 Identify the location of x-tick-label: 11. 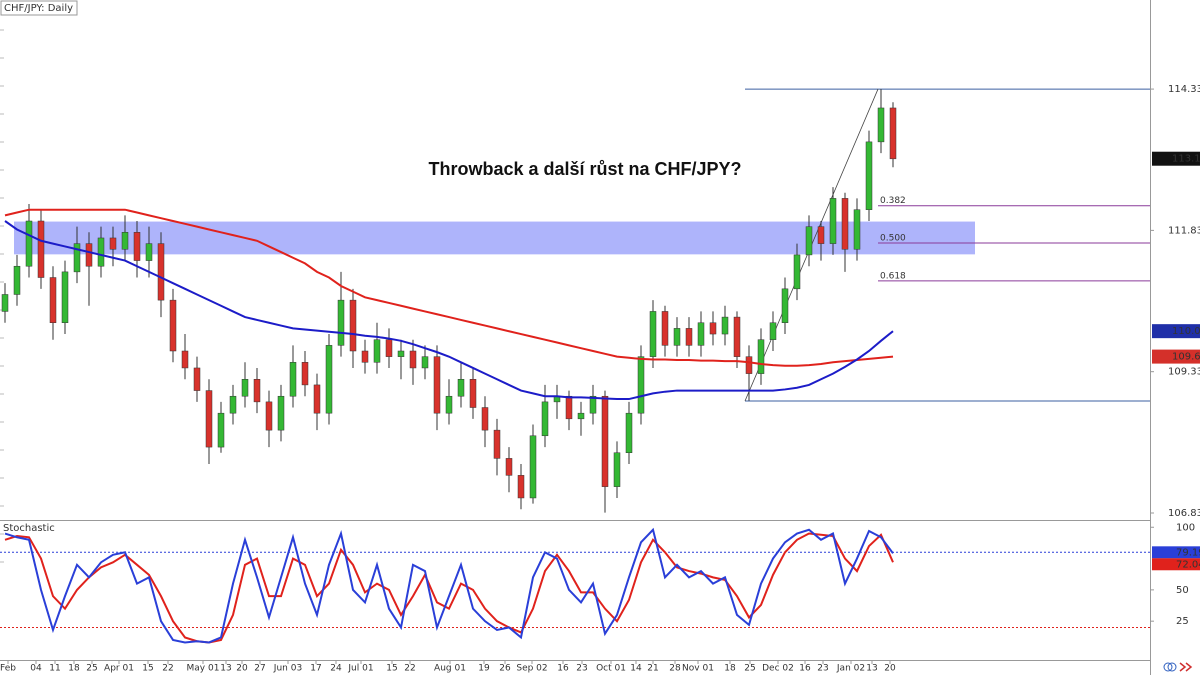
(54, 669).